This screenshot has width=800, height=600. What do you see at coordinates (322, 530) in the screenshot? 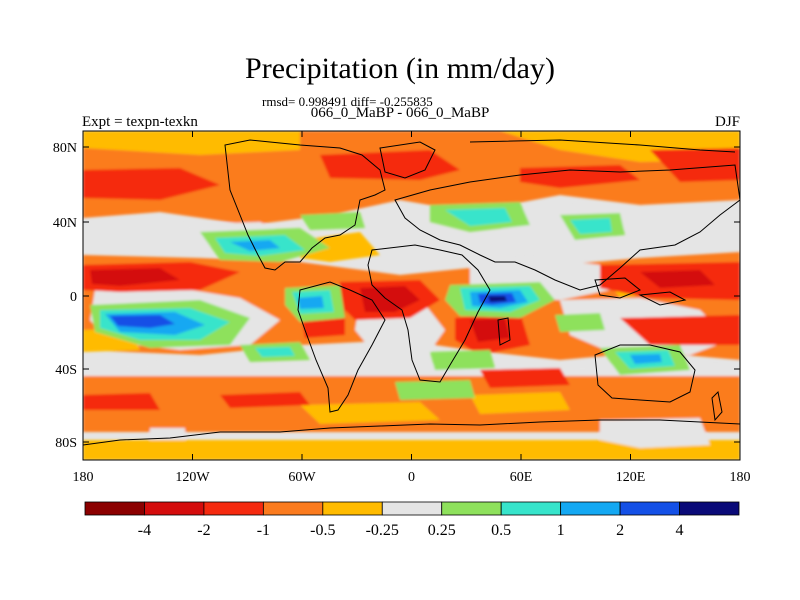
I see `colorbar-label: -0.5` at bounding box center [322, 530].